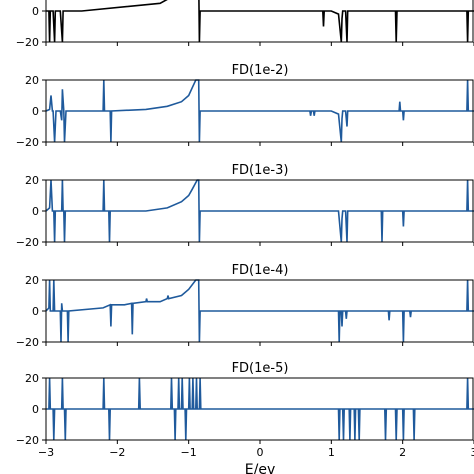  I want to click on panel-0: 0 −20, so click(245, 24).